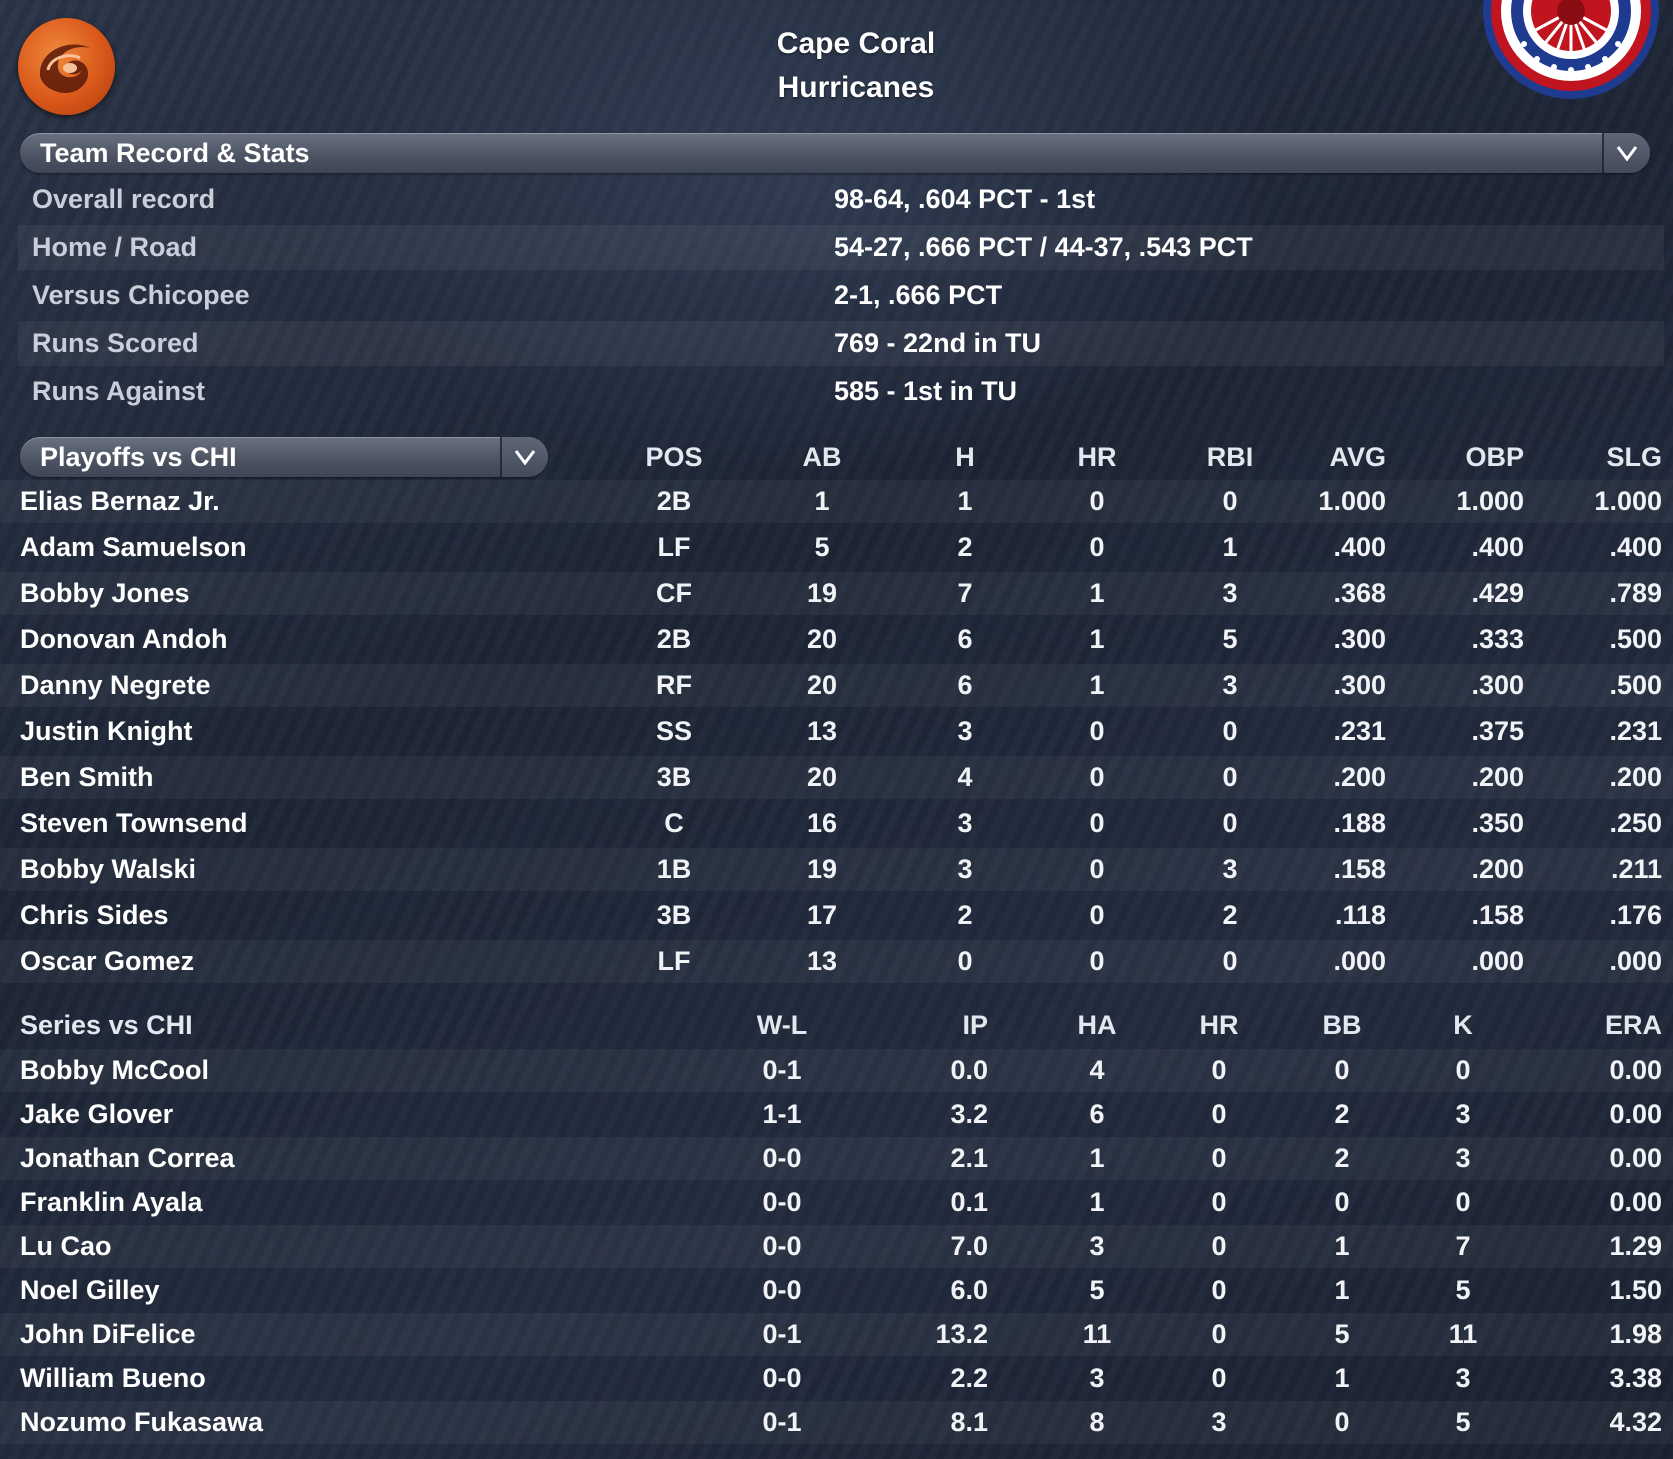 This screenshot has height=1459, width=1673. Describe the element at coordinates (1626, 153) in the screenshot. I see `record-view-dropdown-button` at that location.